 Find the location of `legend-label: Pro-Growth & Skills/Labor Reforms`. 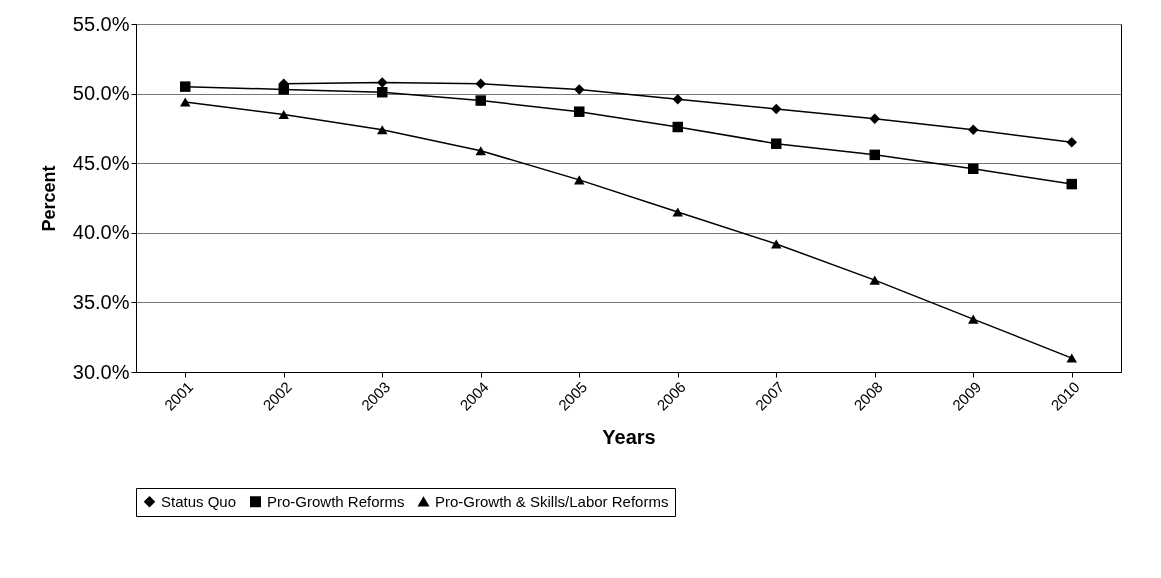

legend-label: Pro-Growth & Skills/Labor Reforms is located at coordinates (552, 501).